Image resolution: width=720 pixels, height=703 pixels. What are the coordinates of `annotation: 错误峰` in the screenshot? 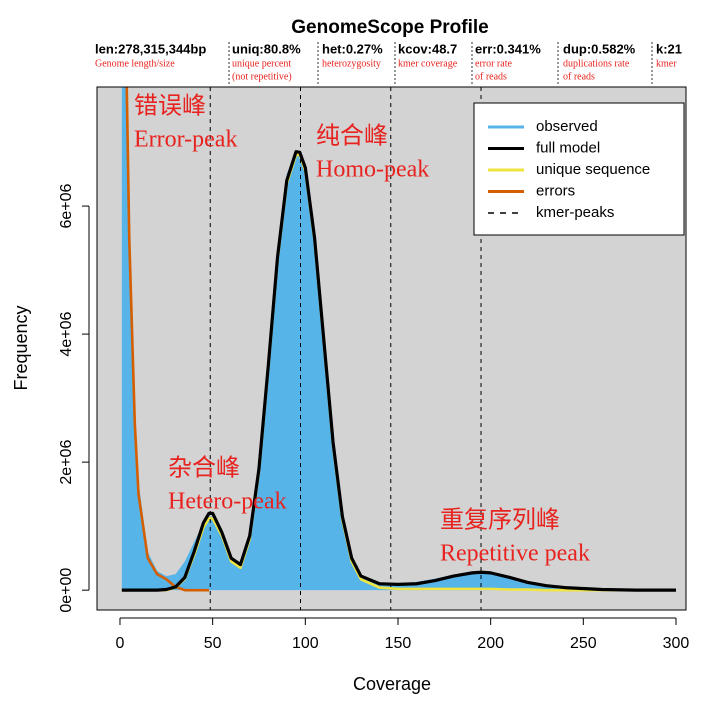 It's located at (170, 106).